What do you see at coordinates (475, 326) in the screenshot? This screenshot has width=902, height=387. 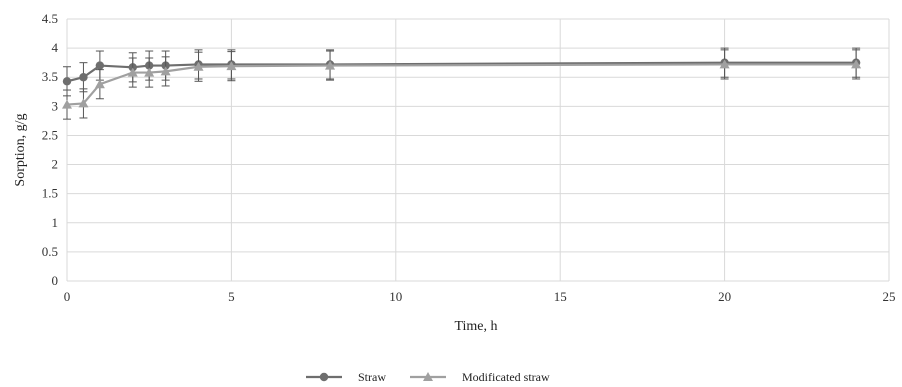 I see `x-axis-label: Time, h` at bounding box center [475, 326].